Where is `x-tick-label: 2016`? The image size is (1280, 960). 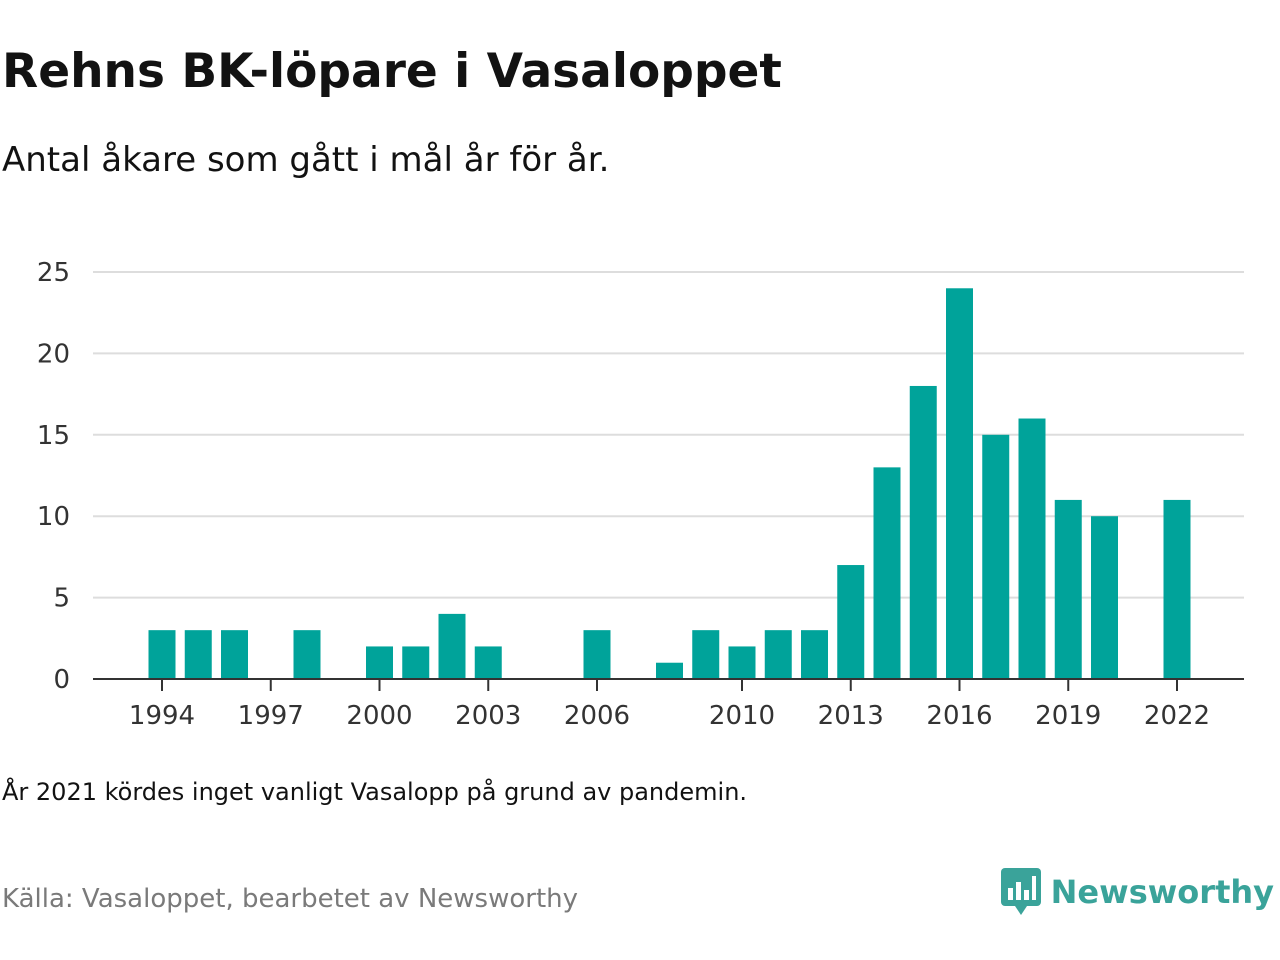
x-tick-label: 2016 is located at coordinates (959, 716).